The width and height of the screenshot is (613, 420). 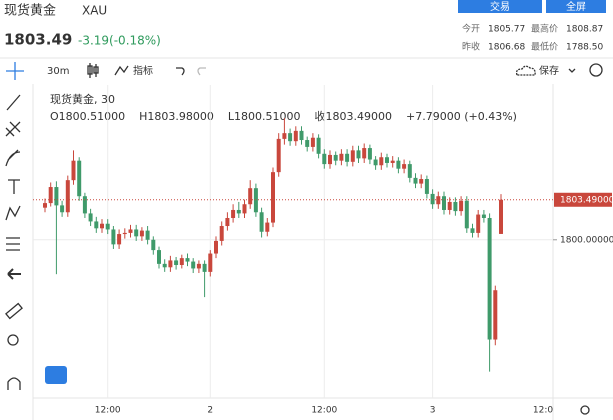 What do you see at coordinates (94, 11) in the screenshot?
I see `symbol: XAU` at bounding box center [94, 11].